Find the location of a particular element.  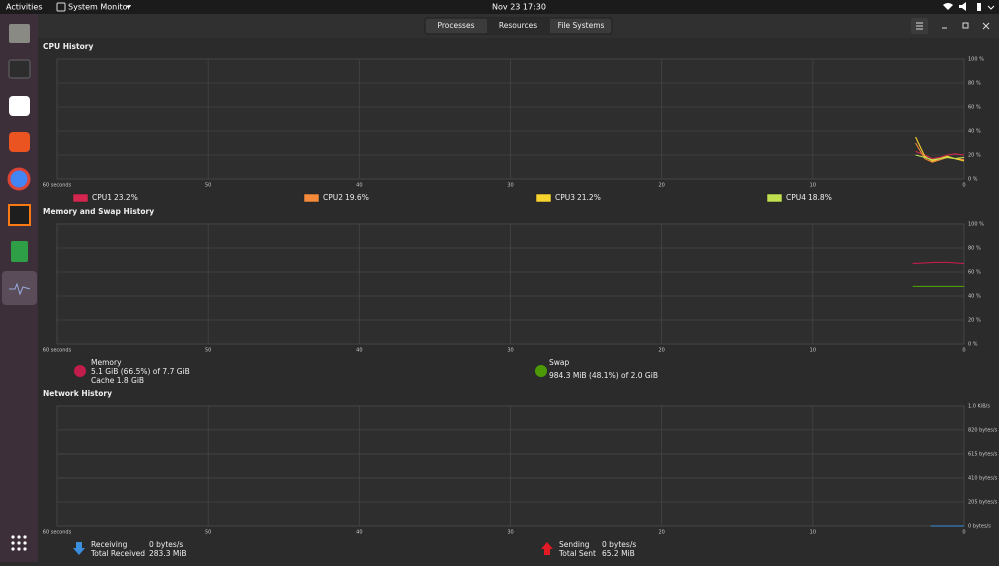

y-tick-label: 615 bytes/s is located at coordinates (983, 454).